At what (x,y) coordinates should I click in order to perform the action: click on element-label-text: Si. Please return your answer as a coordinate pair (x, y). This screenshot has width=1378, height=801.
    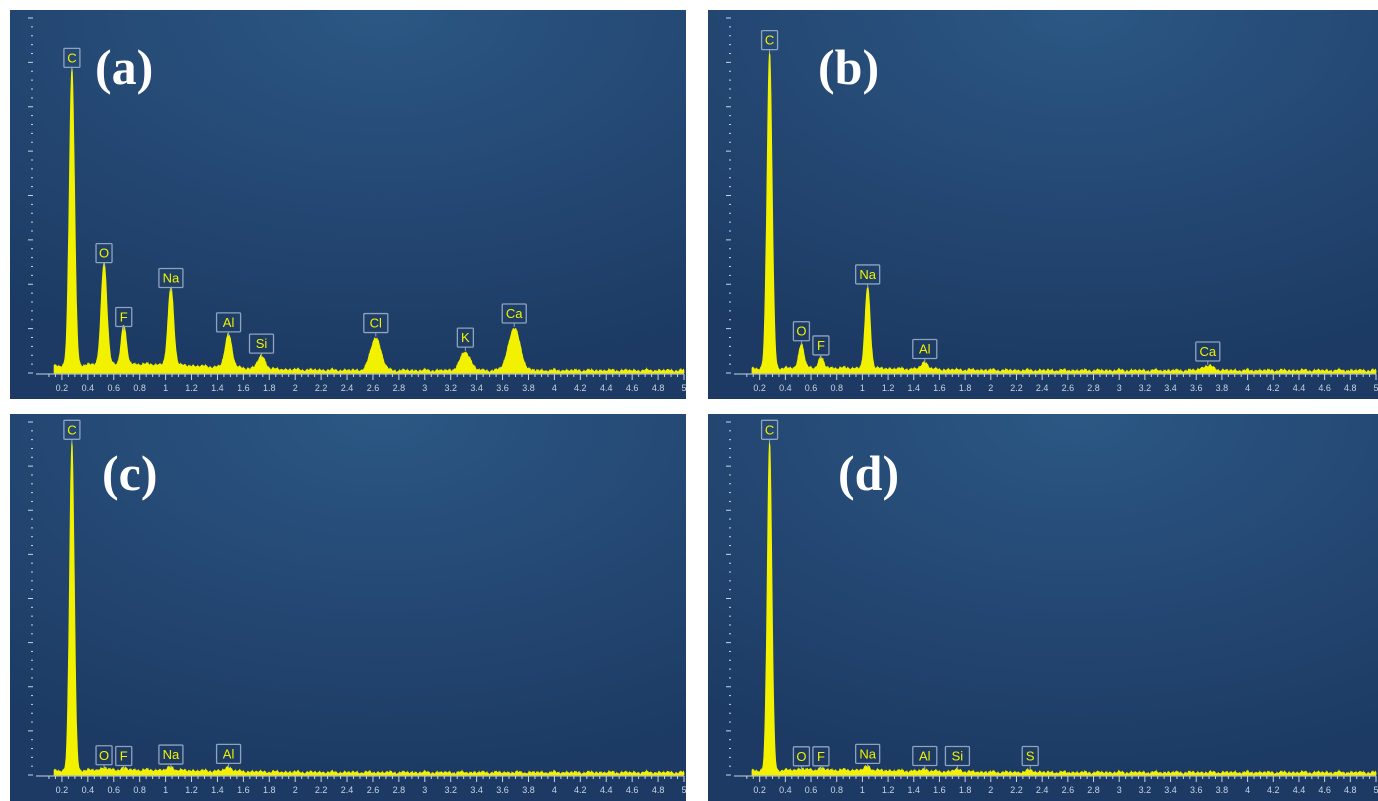
    Looking at the image, I should click on (958, 755).